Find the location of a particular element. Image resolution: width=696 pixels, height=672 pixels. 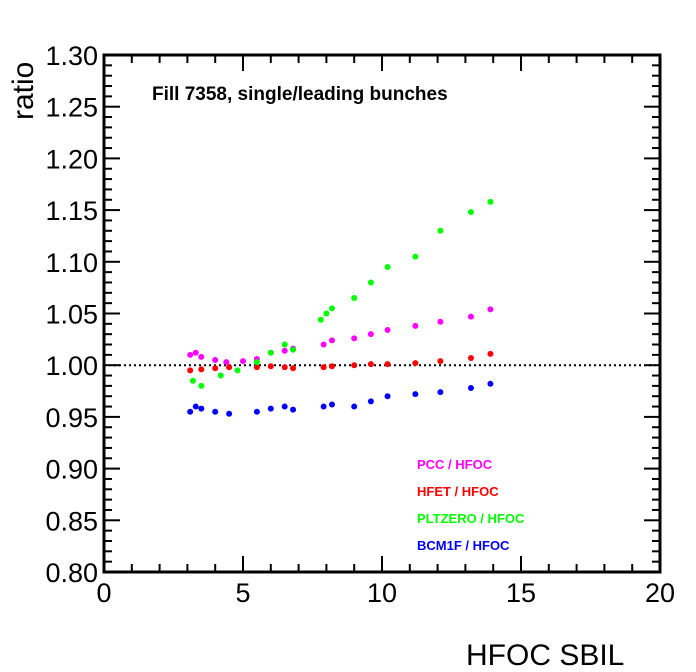

y-tick-label: 1.30 is located at coordinates (71, 56).